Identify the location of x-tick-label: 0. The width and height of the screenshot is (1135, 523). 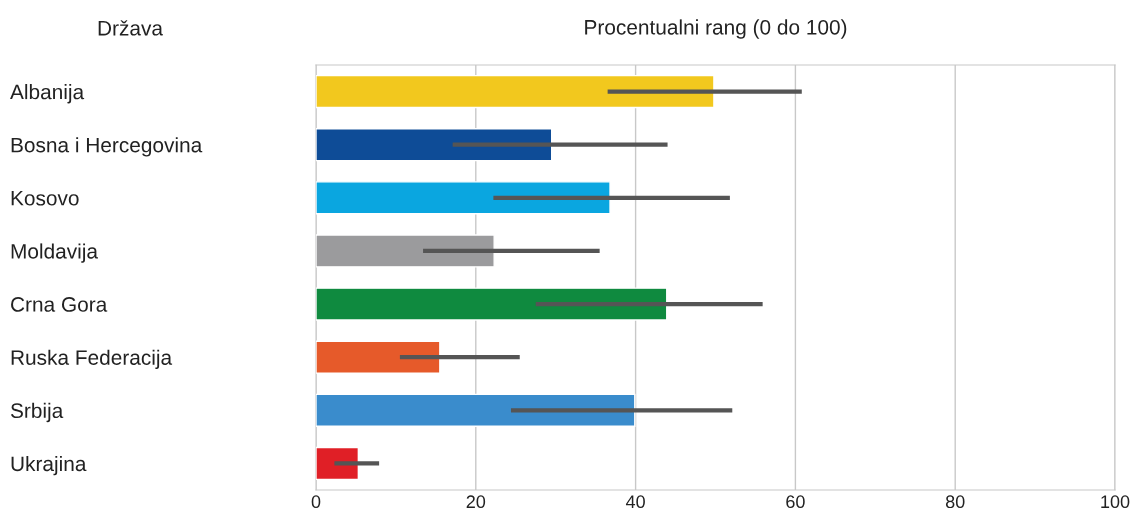
(316, 502).